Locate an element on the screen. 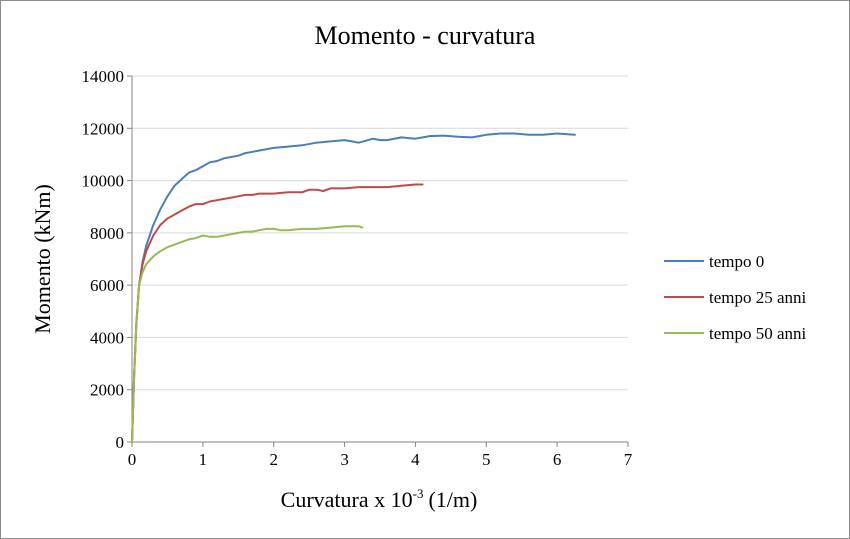  x-tick-label: 0 is located at coordinates (132, 459).